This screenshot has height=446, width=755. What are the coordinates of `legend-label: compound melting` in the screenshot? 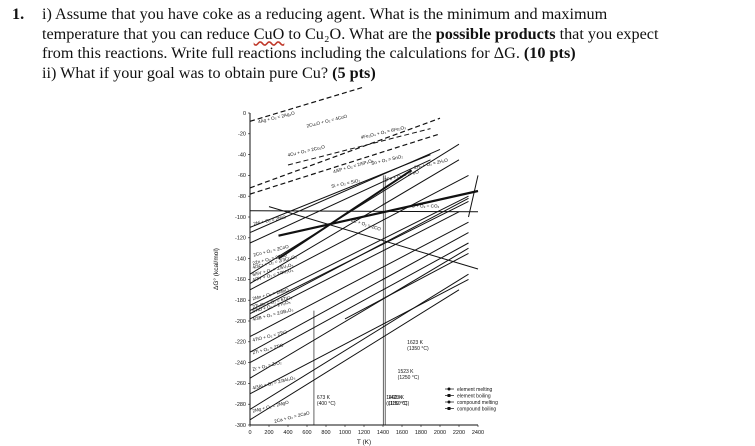 It's located at (477, 403).